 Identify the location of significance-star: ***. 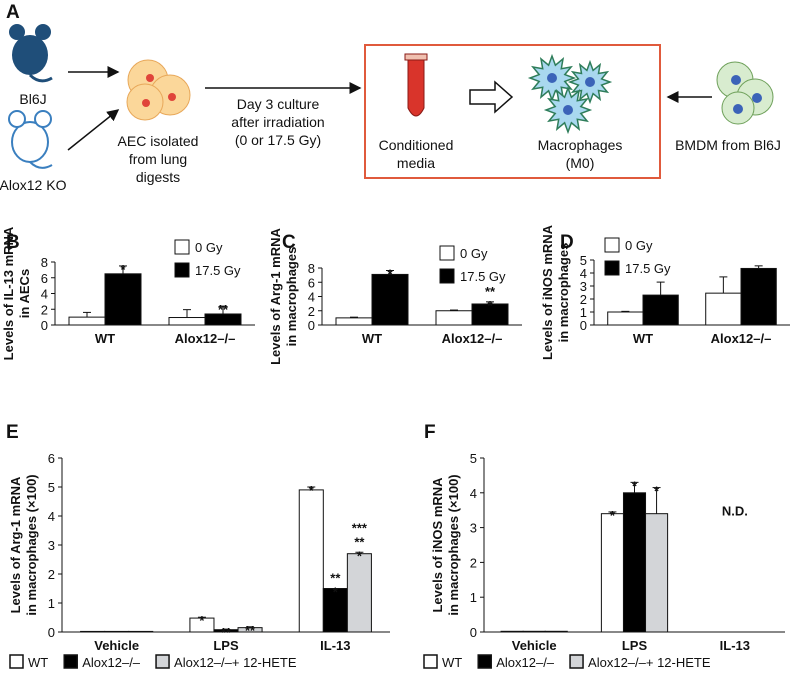
(360, 527).